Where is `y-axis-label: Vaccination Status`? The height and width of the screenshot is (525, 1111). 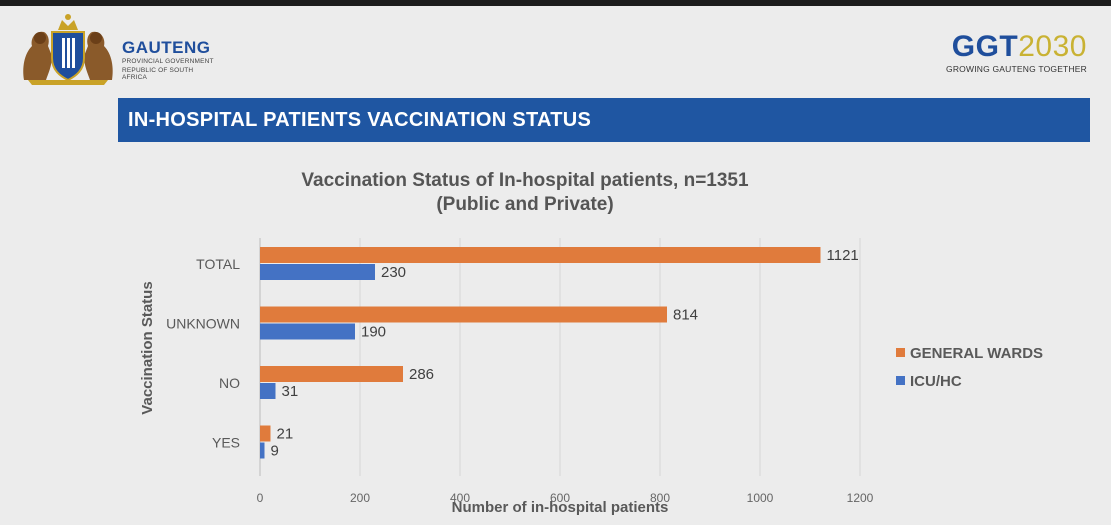 y-axis-label: Vaccination Status is located at coordinates (147, 347).